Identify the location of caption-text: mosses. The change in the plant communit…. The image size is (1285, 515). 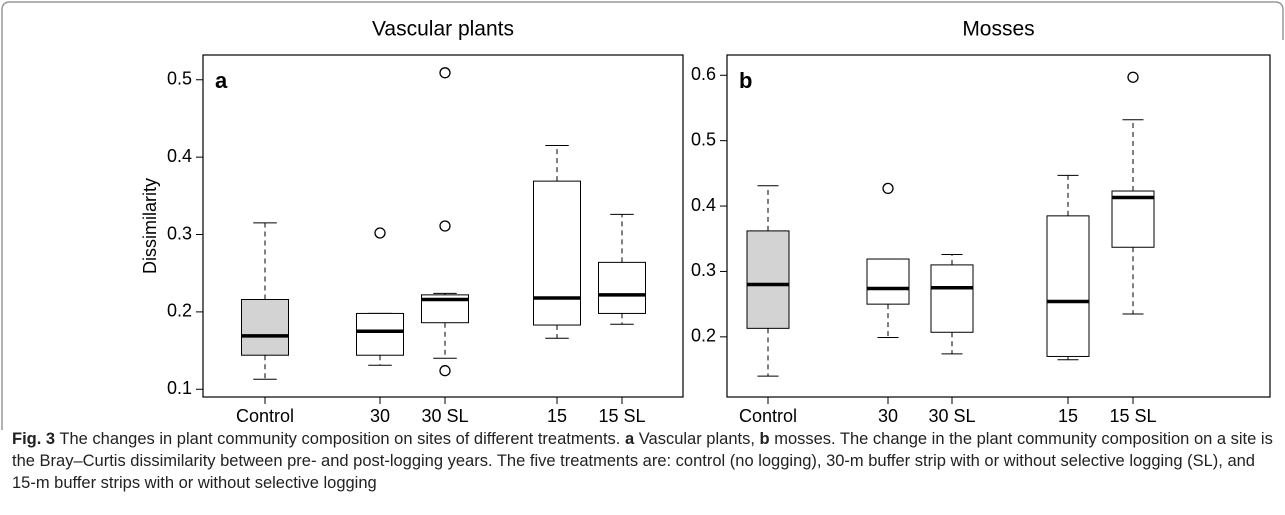
(642, 461).